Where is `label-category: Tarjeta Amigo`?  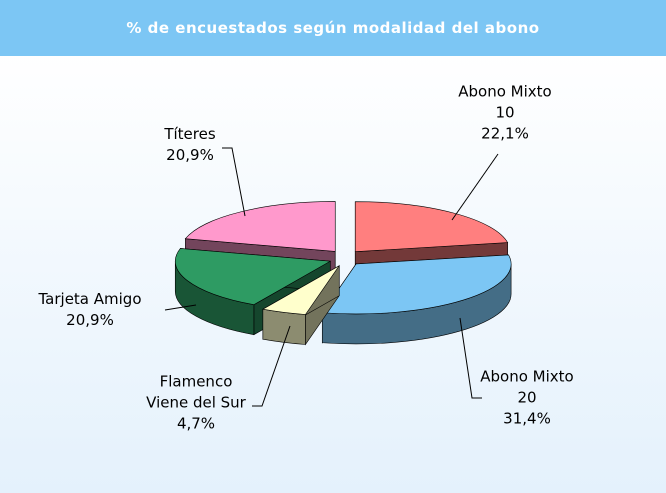 label-category: Tarjeta Amigo is located at coordinates (90, 299).